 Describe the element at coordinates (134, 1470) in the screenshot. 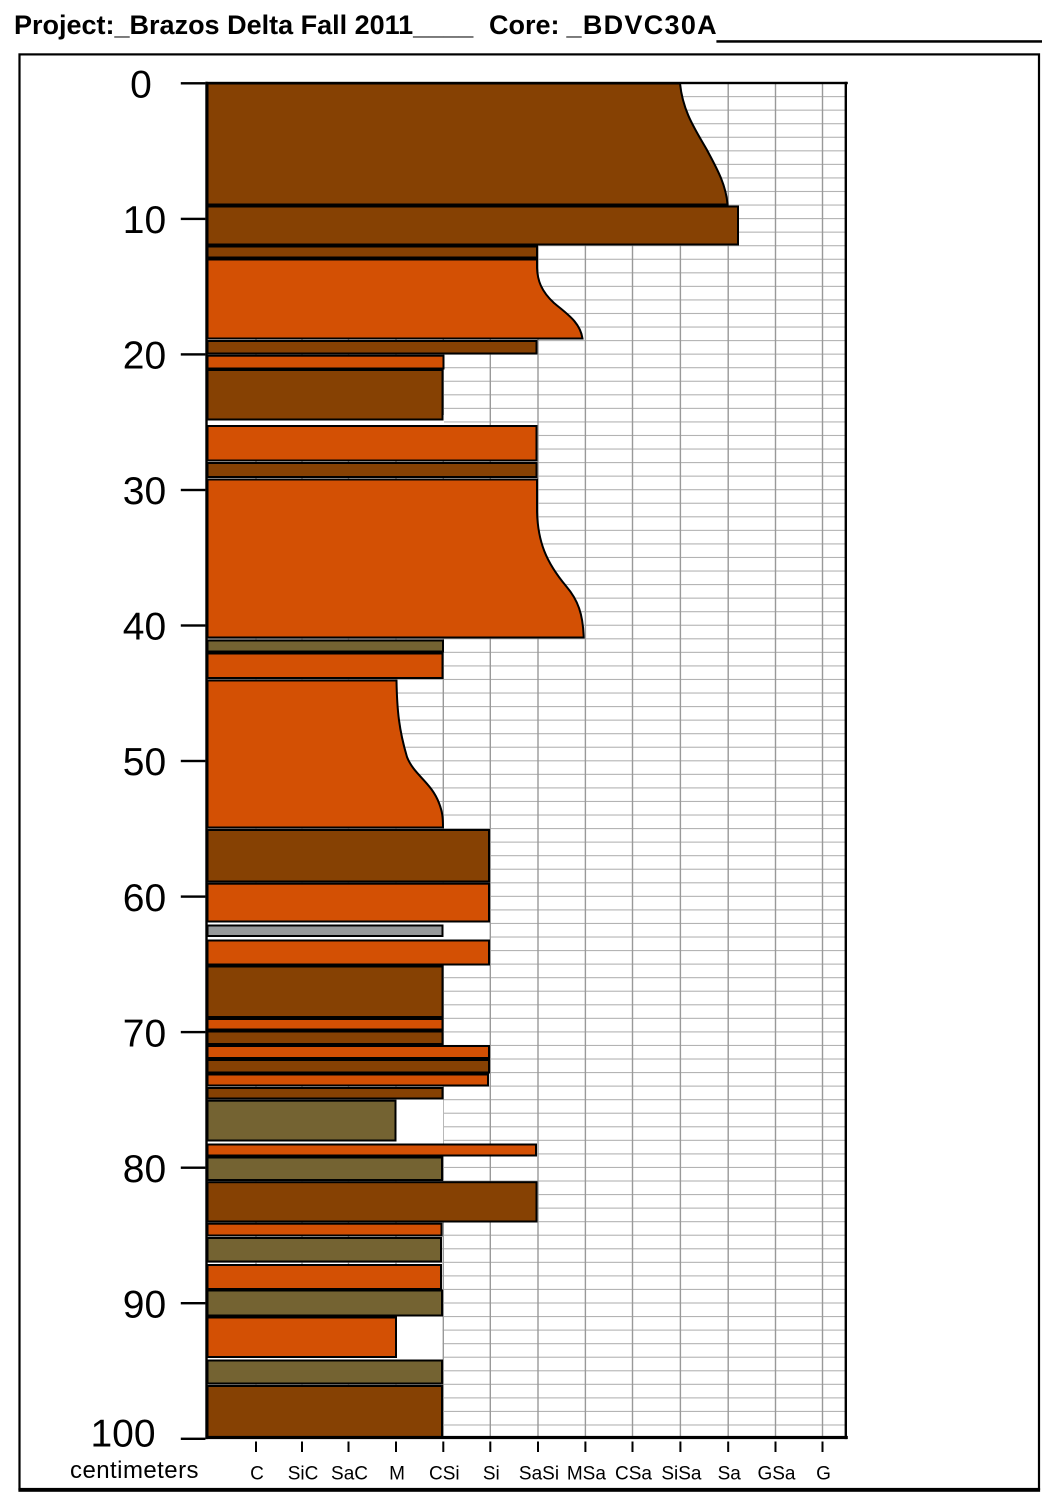

I see `svg-text: centimeters` at that location.